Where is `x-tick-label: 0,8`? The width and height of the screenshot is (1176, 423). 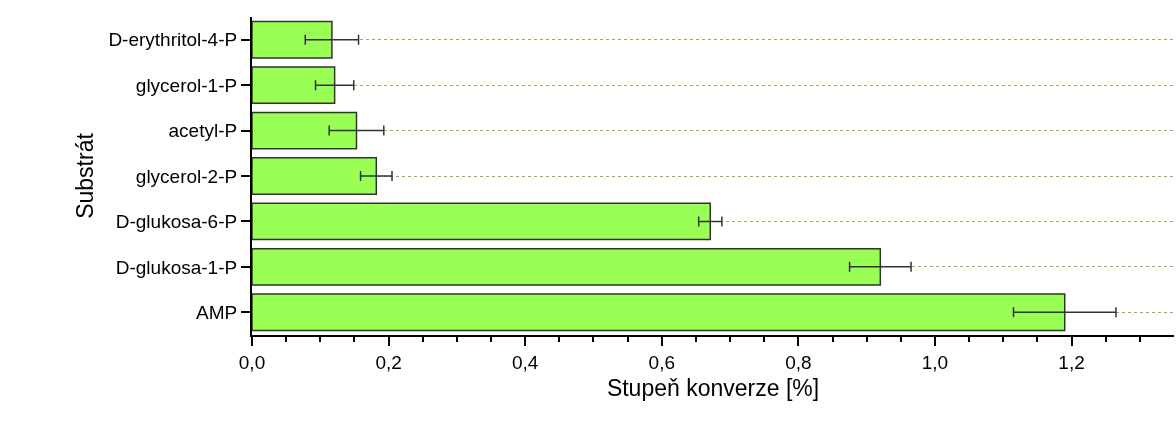
x-tick-label: 0,8 is located at coordinates (798, 362).